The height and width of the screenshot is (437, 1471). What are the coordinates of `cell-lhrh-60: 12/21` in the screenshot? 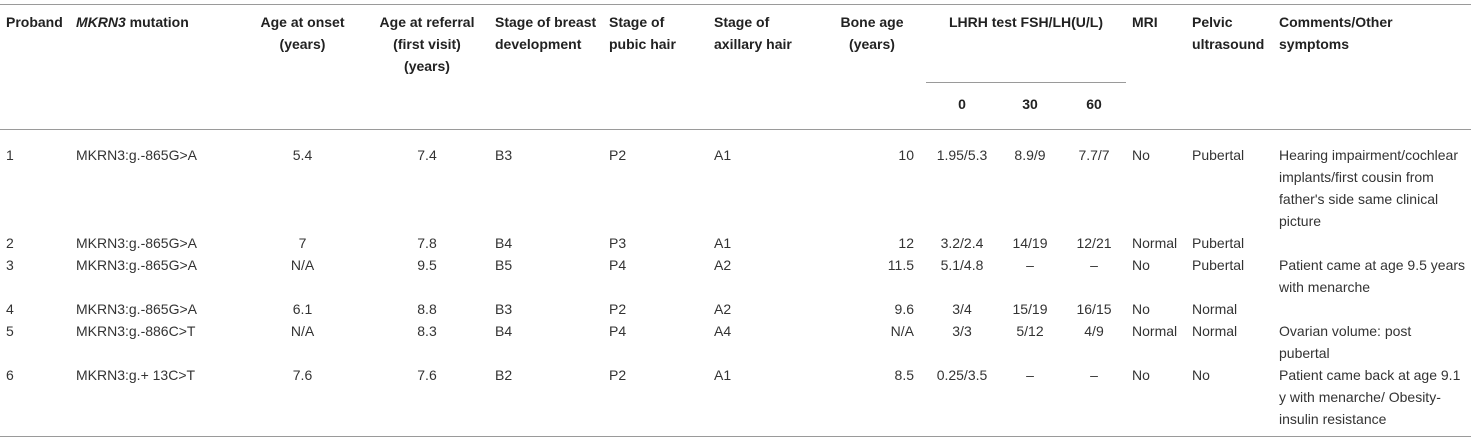 It's located at (1094, 243).